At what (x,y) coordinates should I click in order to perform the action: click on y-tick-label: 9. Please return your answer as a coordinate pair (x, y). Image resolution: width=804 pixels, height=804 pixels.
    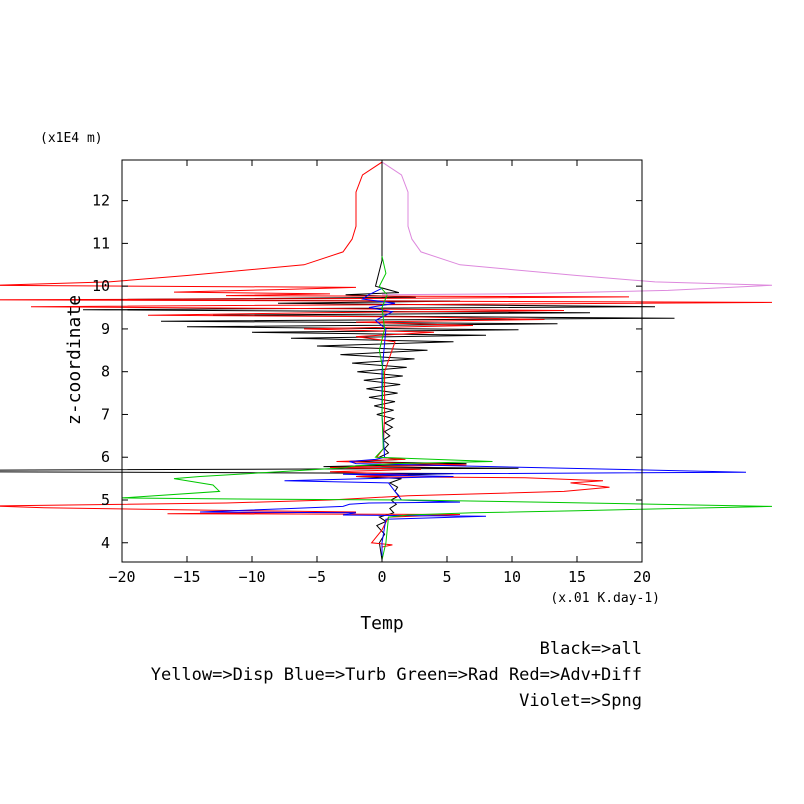
    Looking at the image, I should click on (105, 329).